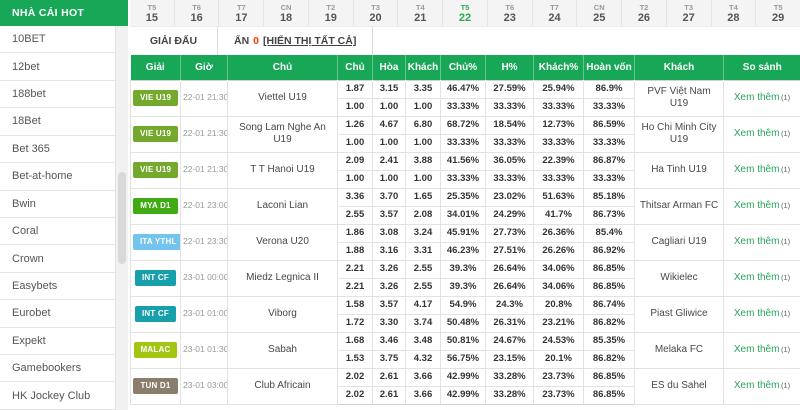 This screenshot has width=800, height=410. Describe the element at coordinates (155, 67) in the screenshot. I see `column-header: Giải` at that location.